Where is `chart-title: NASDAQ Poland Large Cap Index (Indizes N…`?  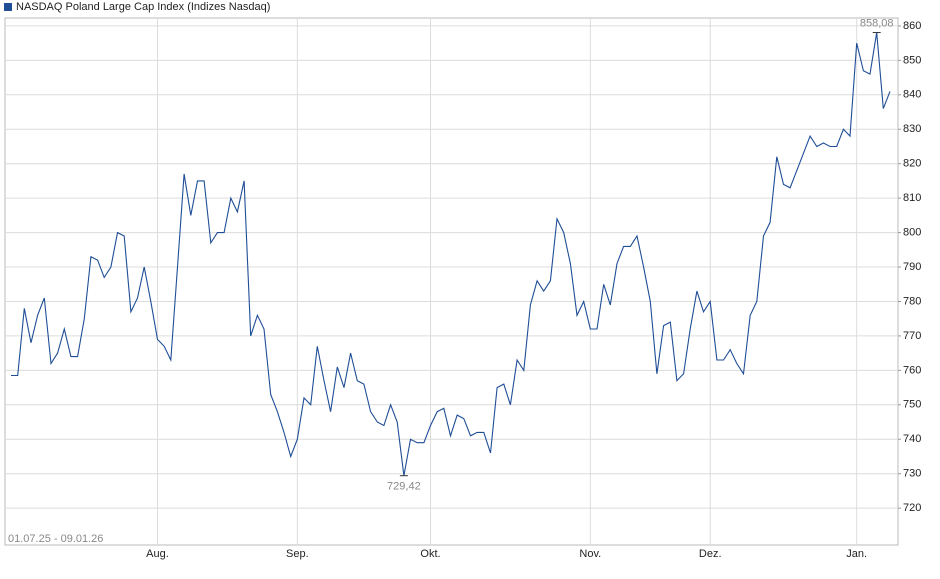
chart-title: NASDAQ Poland Large Cap Index (Indizes N… is located at coordinates (143, 7).